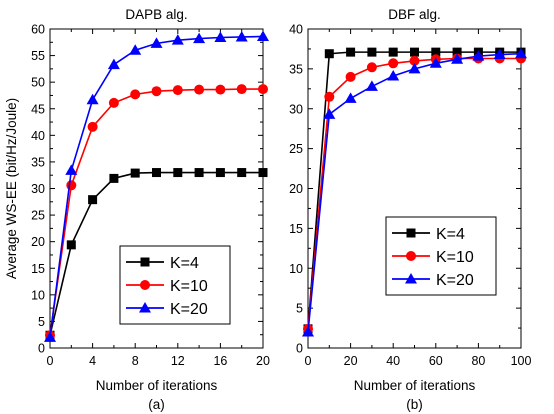 The height and width of the screenshot is (414, 554). Describe the element at coordinates (92, 361) in the screenshot. I see `x-tick-label: 4` at that location.